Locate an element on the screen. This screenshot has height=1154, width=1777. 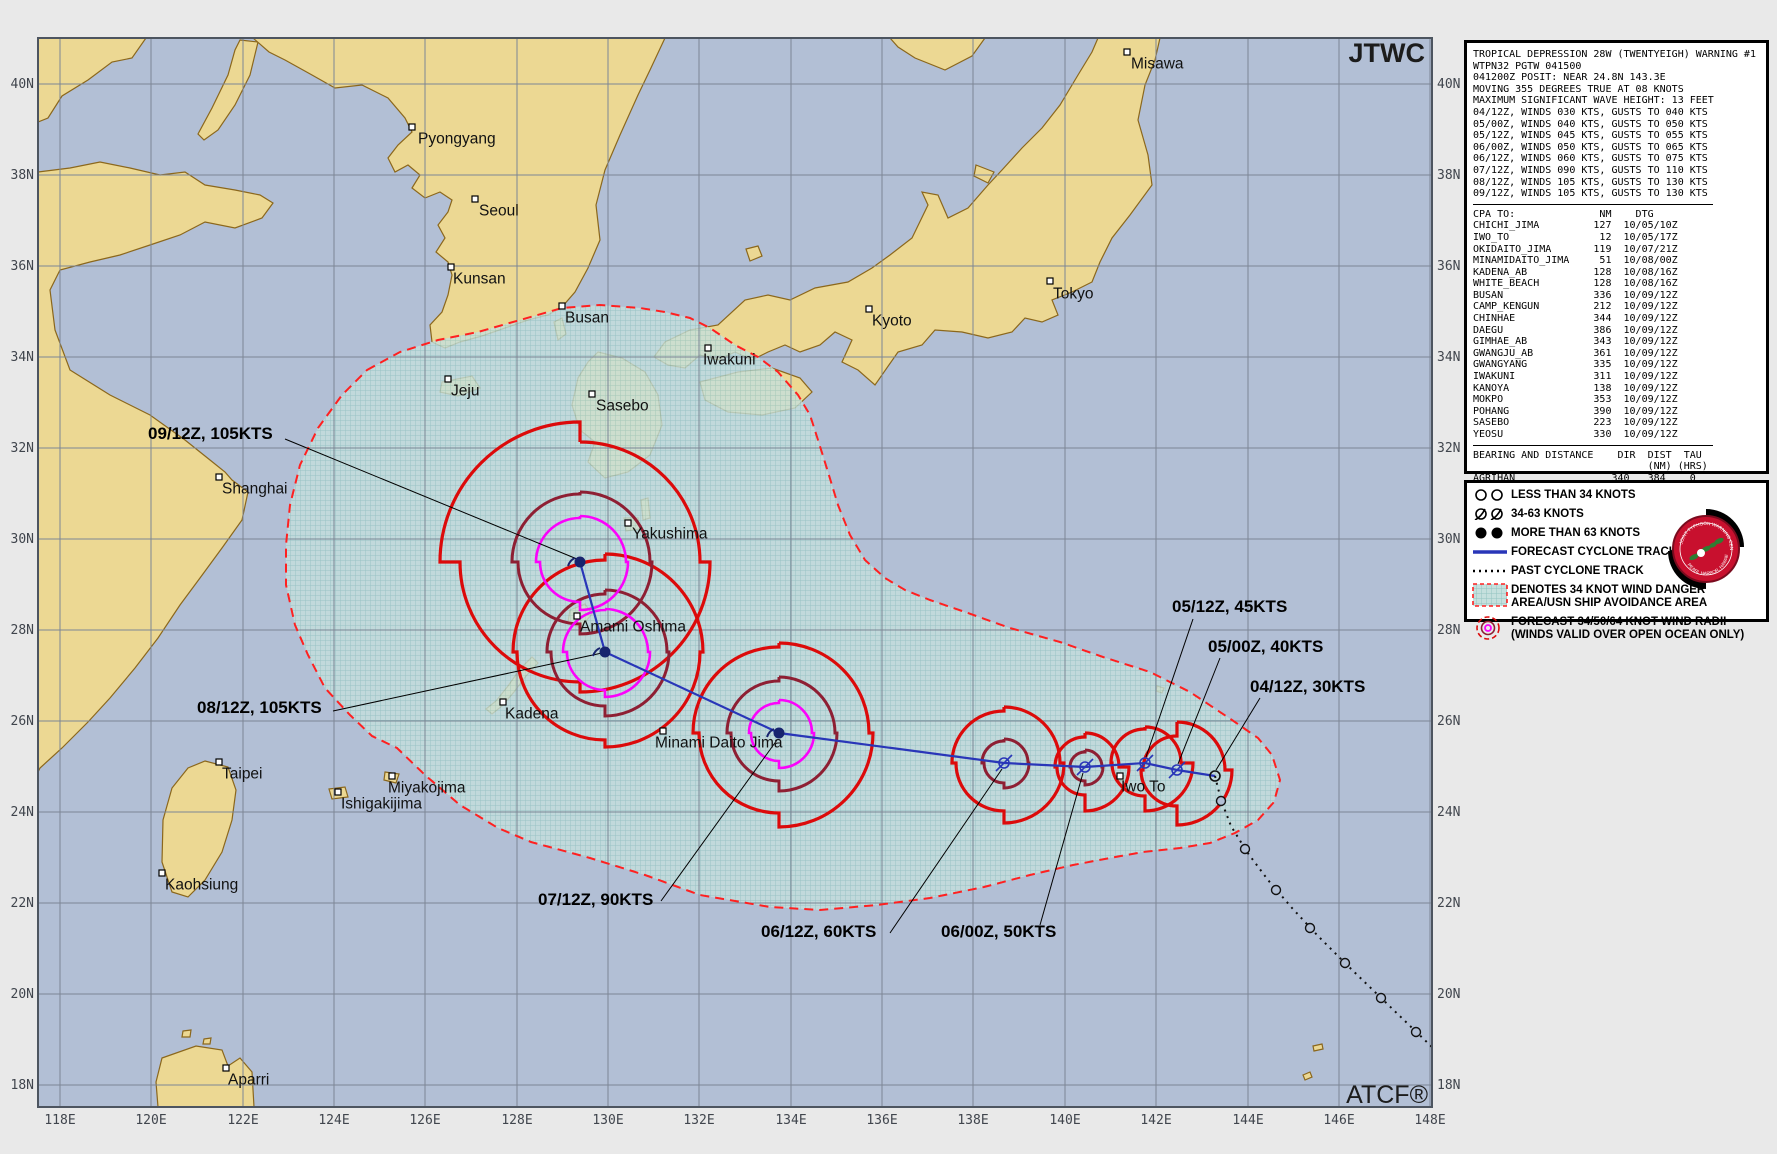
longitude-label: 138E is located at coordinates (972, 1120).